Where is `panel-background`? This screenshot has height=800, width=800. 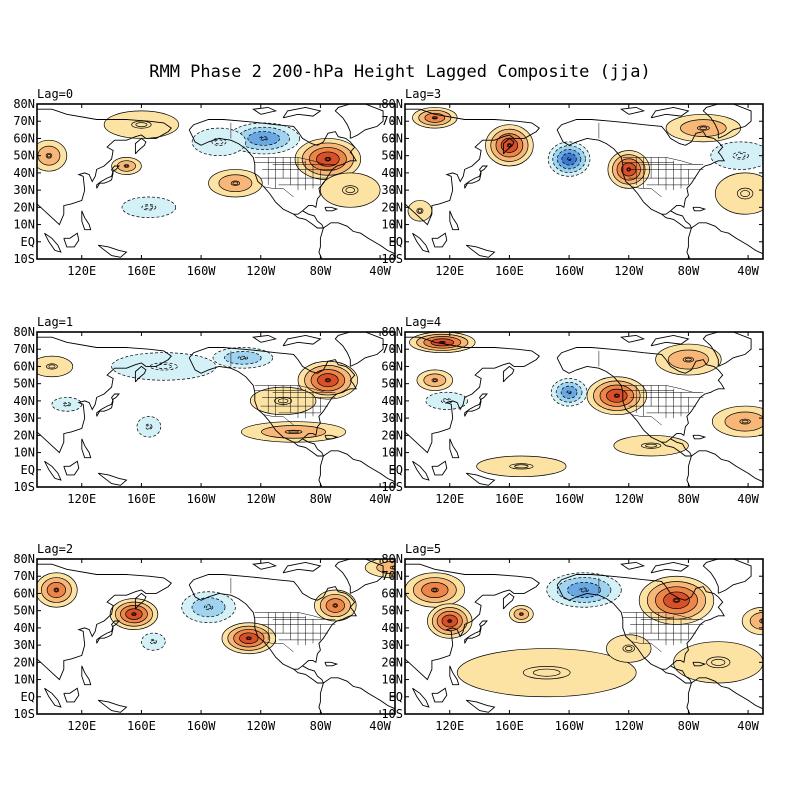 panel-background is located at coordinates (216, 636).